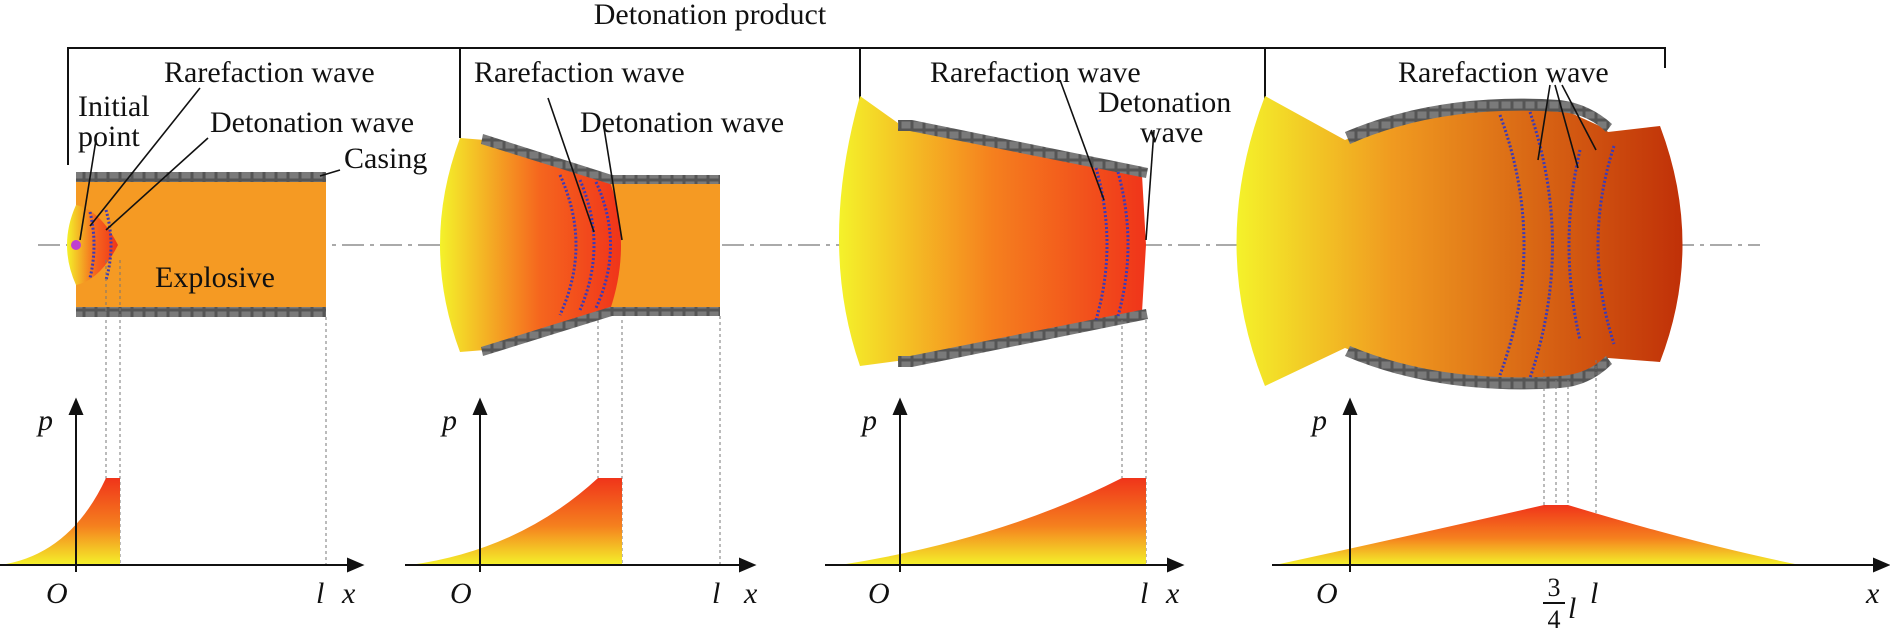 The height and width of the screenshot is (636, 1890). What do you see at coordinates (44, 420) in the screenshot?
I see `axis-p-1: p` at bounding box center [44, 420].